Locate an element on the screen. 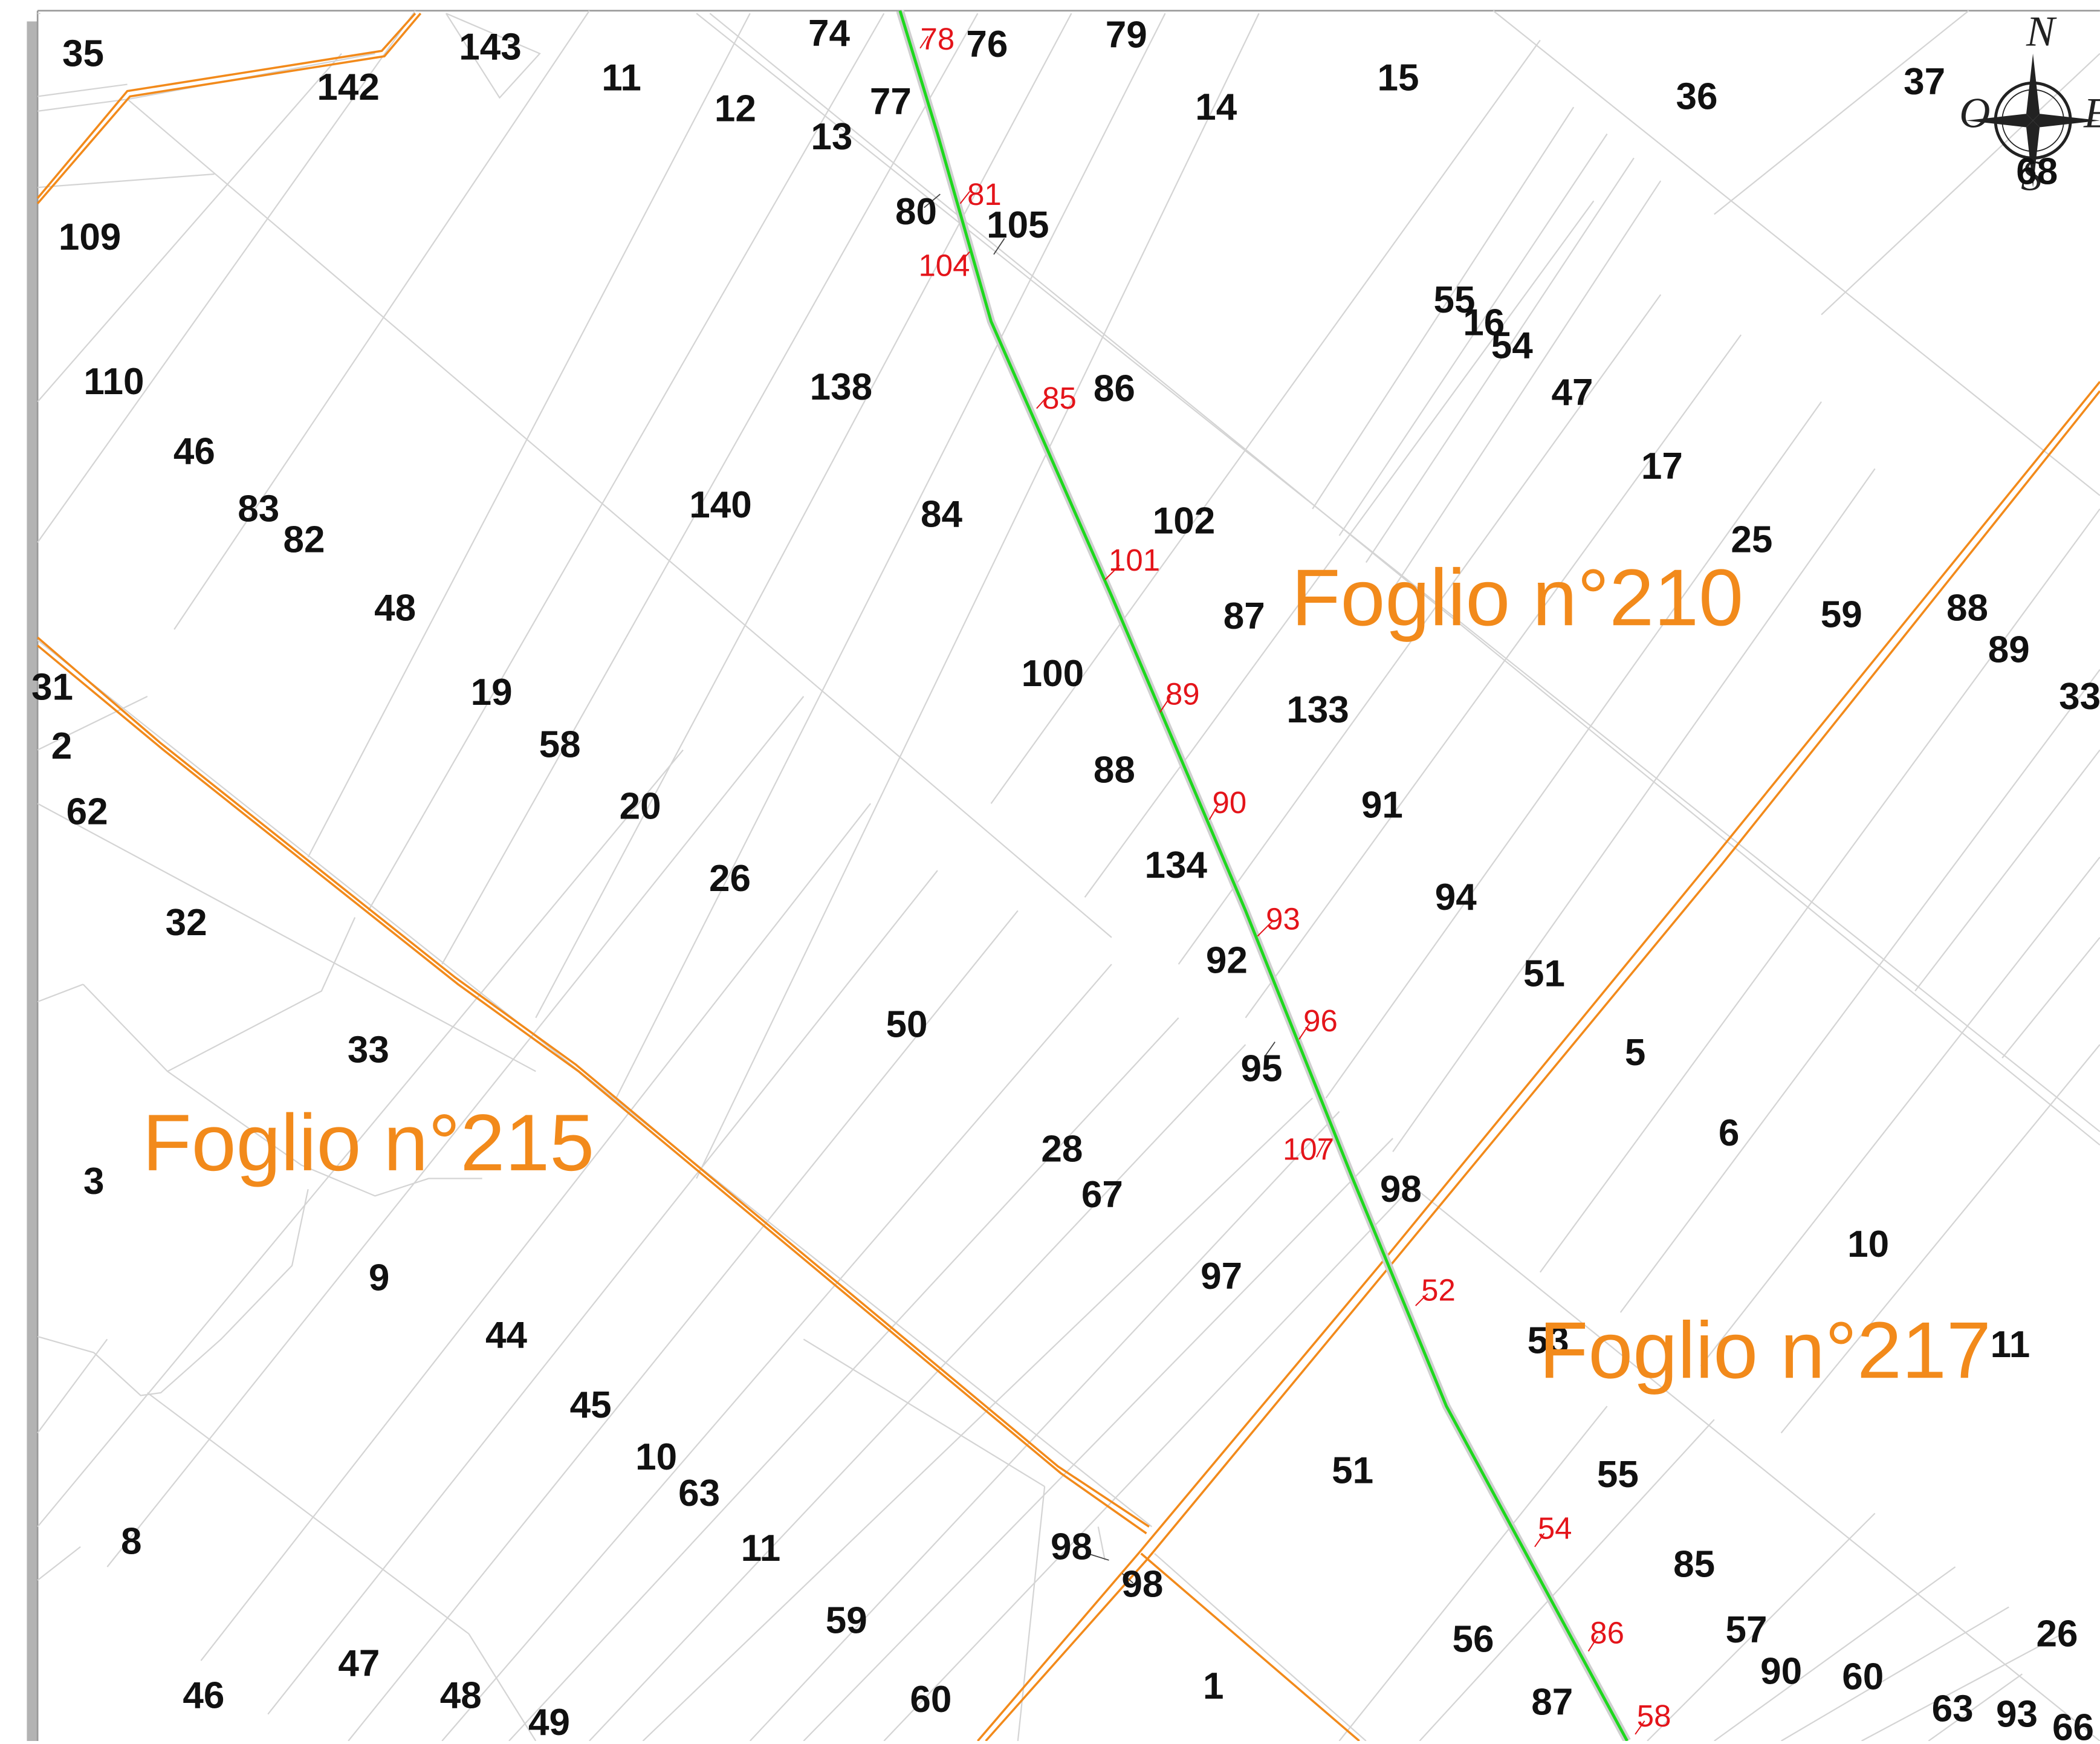 This screenshot has width=2100, height=1744. parcel-number: 47 is located at coordinates (359, 1663).